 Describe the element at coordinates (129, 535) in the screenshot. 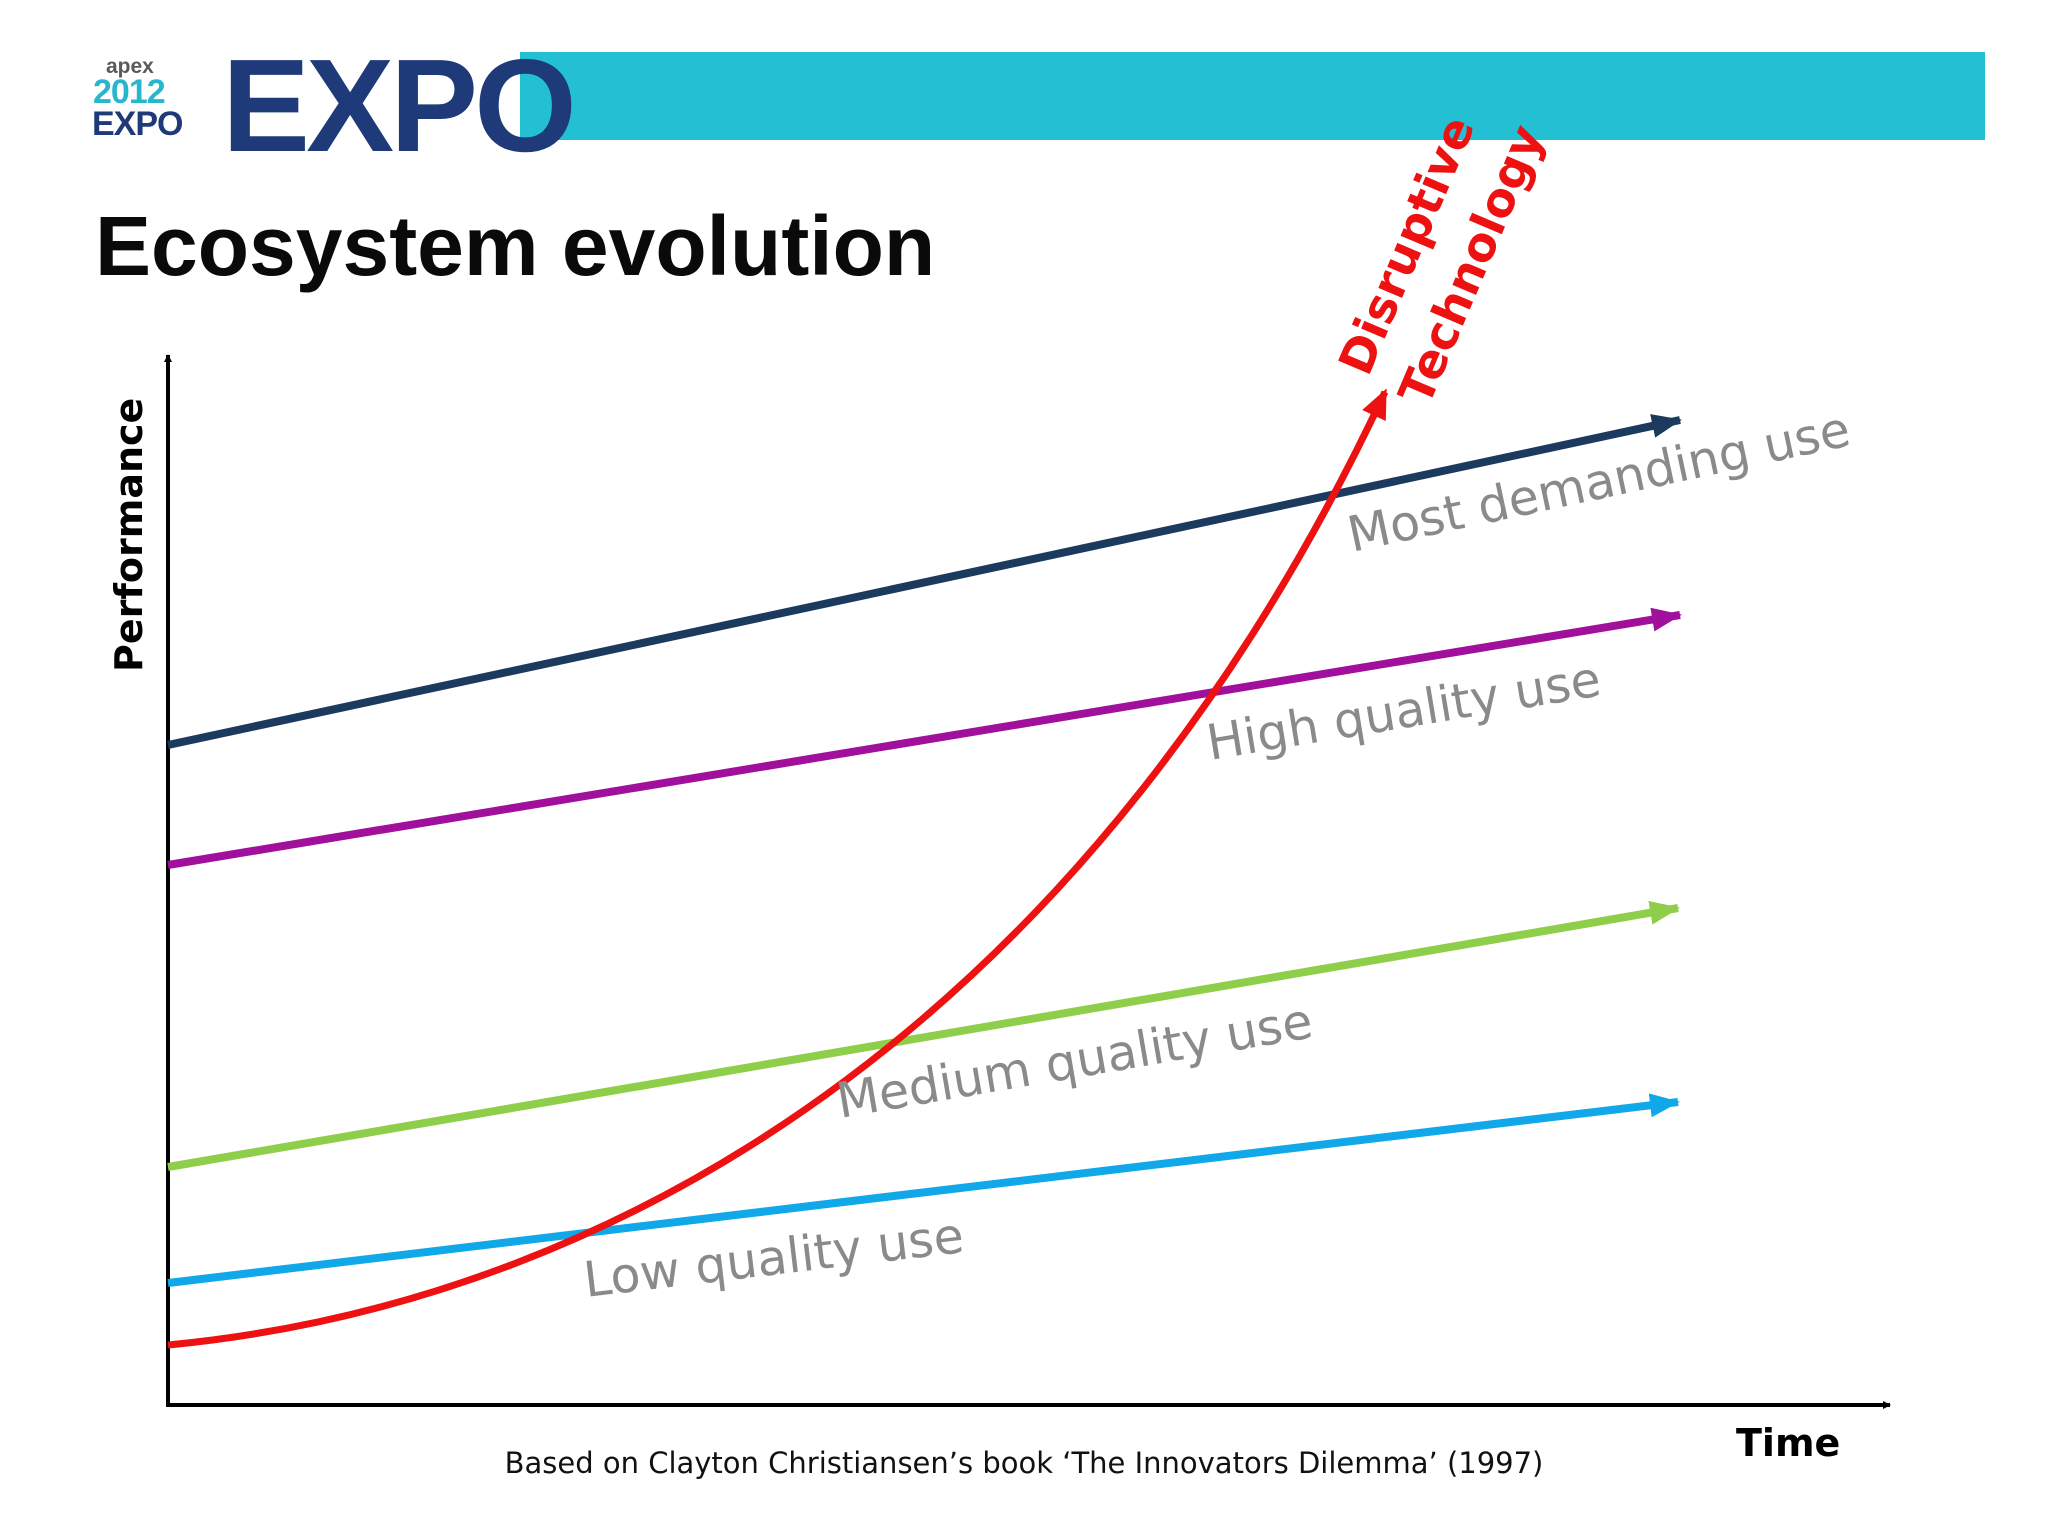

I see `y-axis-label: Performance` at that location.